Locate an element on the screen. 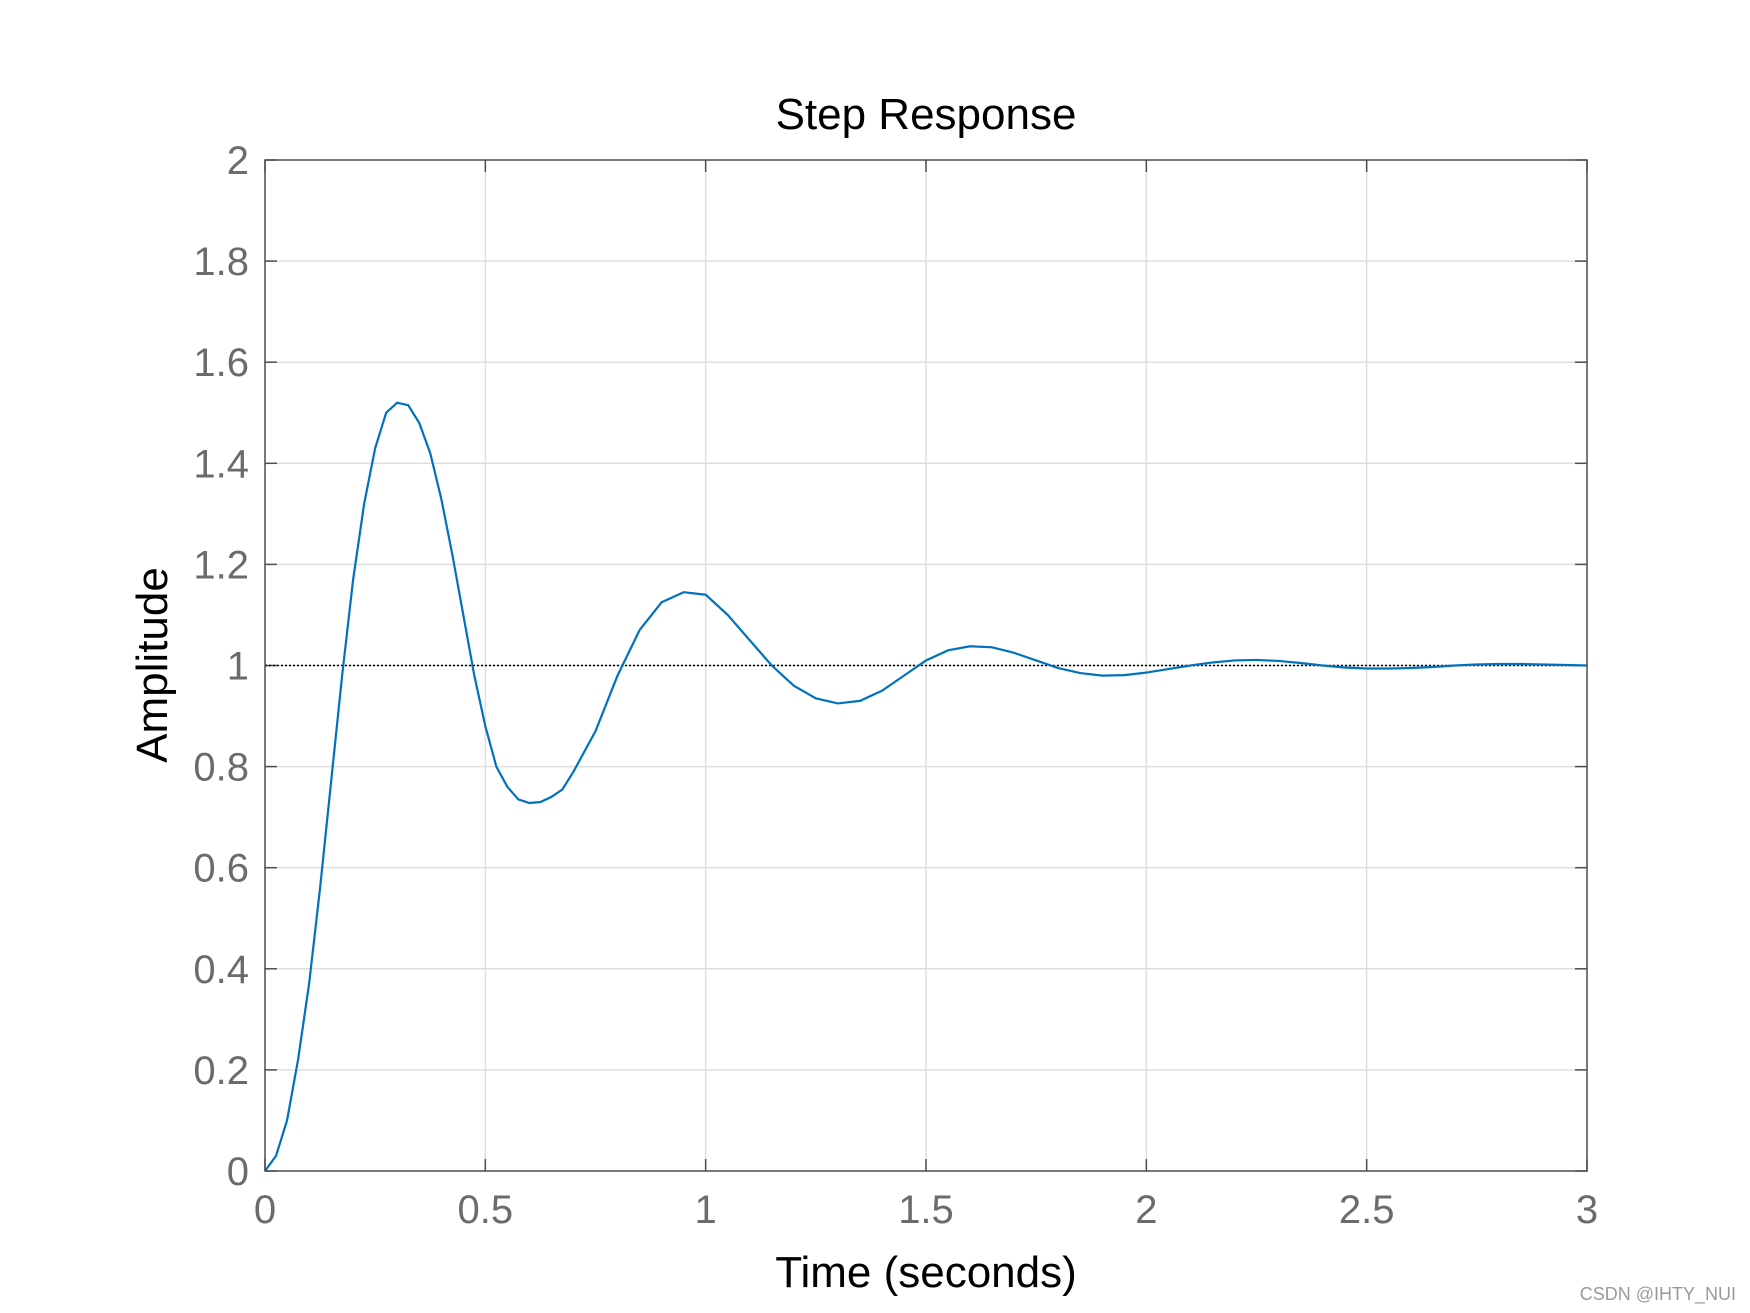  y-tick-label: 0.2 is located at coordinates (221, 1071).